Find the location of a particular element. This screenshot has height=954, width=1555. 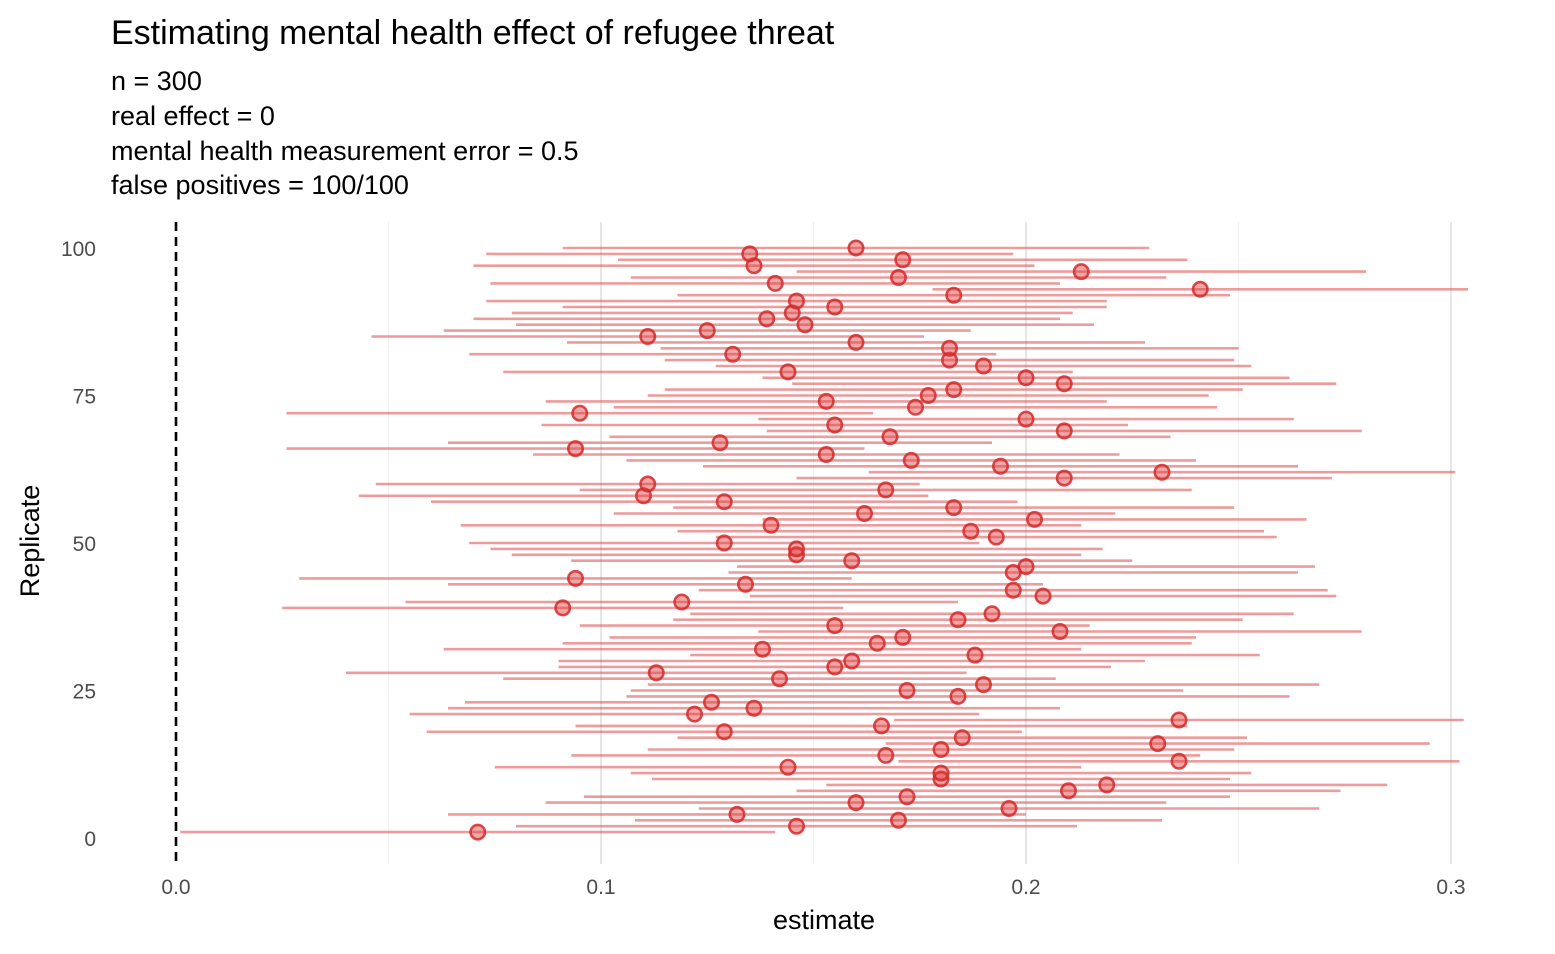

subtitle-false-positives: false positives = 100/100 is located at coordinates (260, 185).